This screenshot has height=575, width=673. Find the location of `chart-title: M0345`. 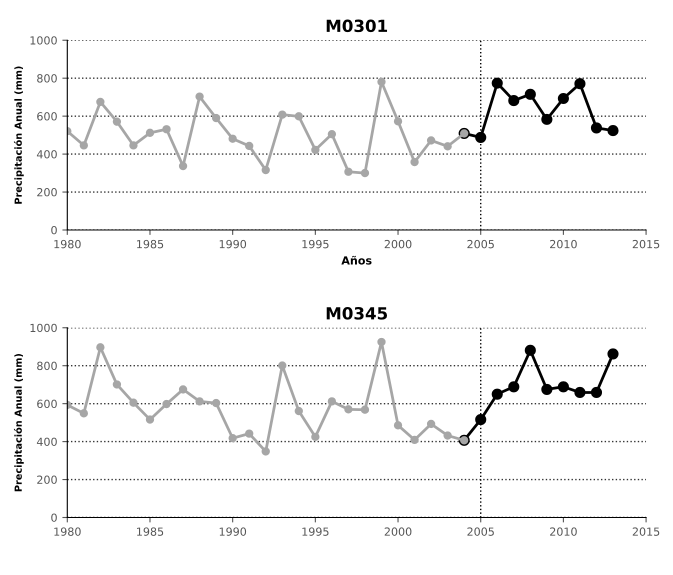

chart-title: M0345 is located at coordinates (357, 313).